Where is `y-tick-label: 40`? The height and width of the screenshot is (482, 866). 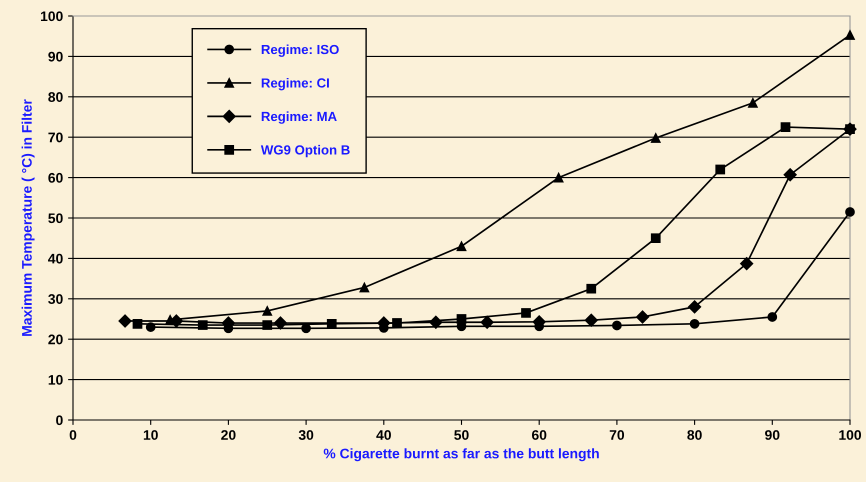 y-tick-label: 40 is located at coordinates (55, 259).